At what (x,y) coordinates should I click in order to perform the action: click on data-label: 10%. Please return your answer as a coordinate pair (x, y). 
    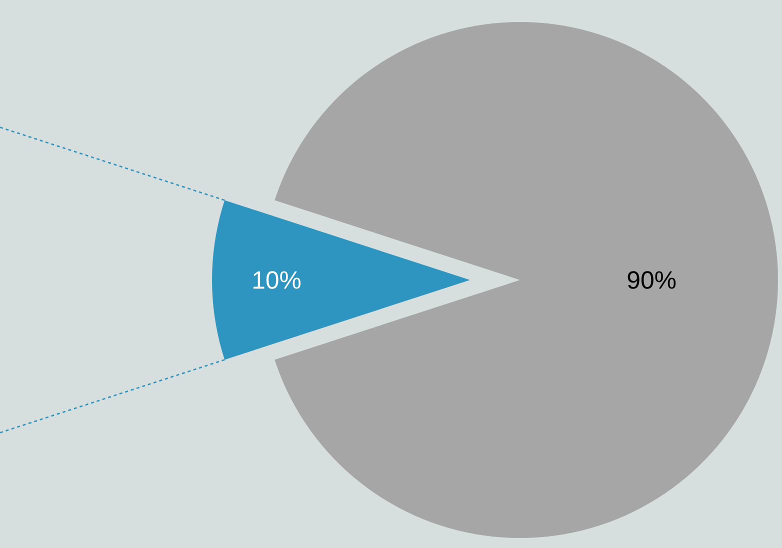
    Looking at the image, I should click on (277, 280).